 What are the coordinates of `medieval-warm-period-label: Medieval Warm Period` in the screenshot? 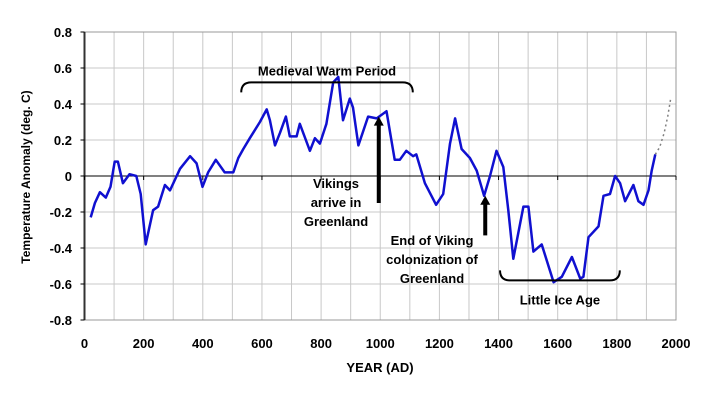 It's located at (327, 70).